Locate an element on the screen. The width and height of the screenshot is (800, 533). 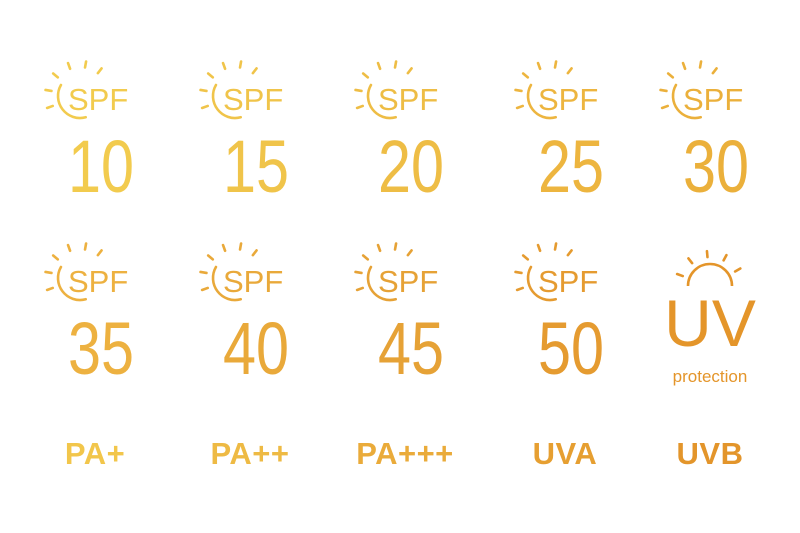
spf-icon-45: SPF 45 is located at coordinates (405, 315).